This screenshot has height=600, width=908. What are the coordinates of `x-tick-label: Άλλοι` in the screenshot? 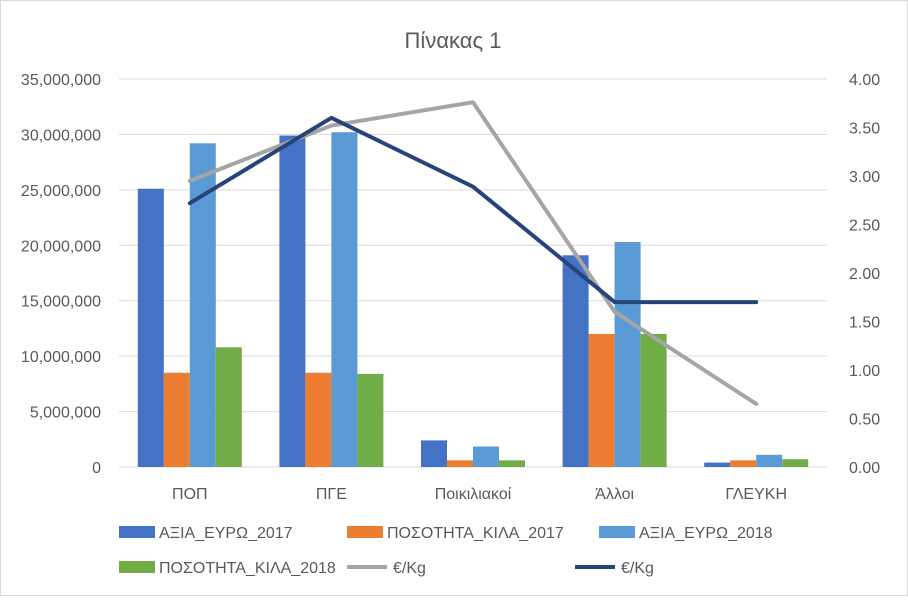 It's located at (614, 494).